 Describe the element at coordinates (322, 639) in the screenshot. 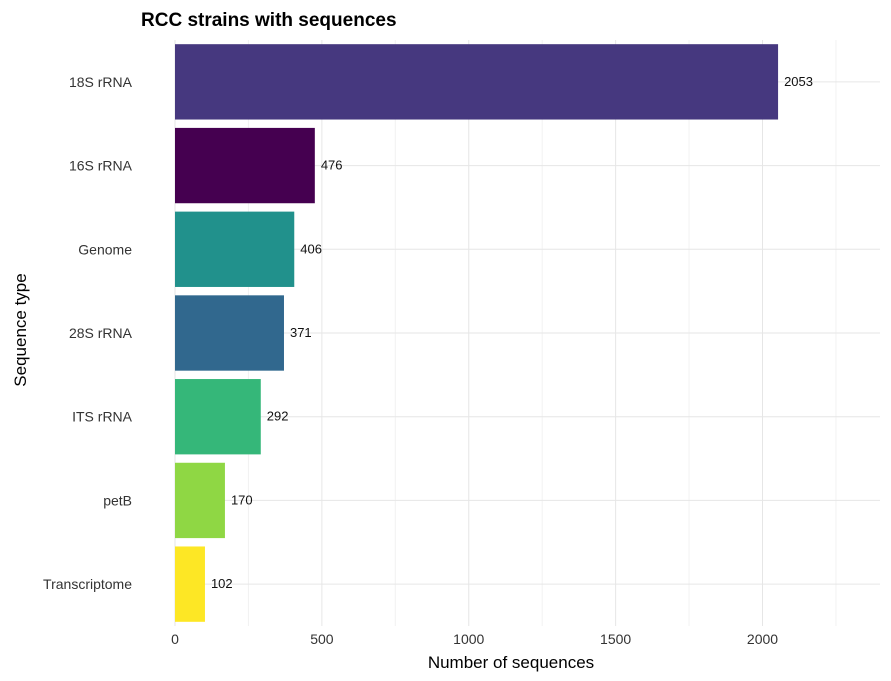

I see `x-tick-label: 500` at that location.